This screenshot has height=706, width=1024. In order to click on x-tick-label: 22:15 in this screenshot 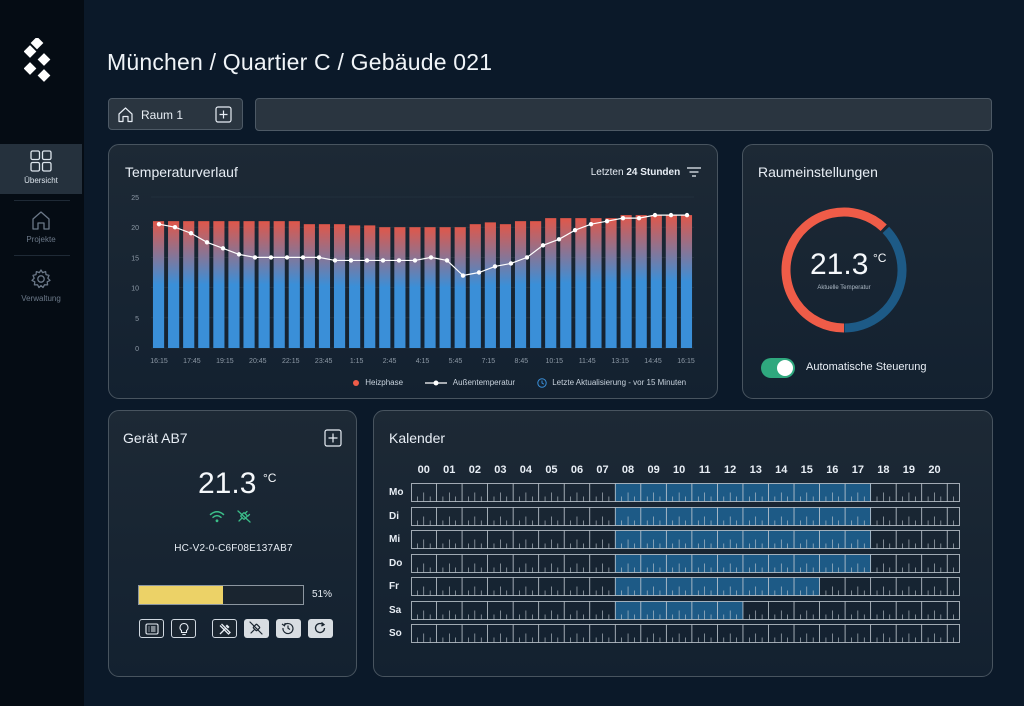, I will do `click(291, 361)`.